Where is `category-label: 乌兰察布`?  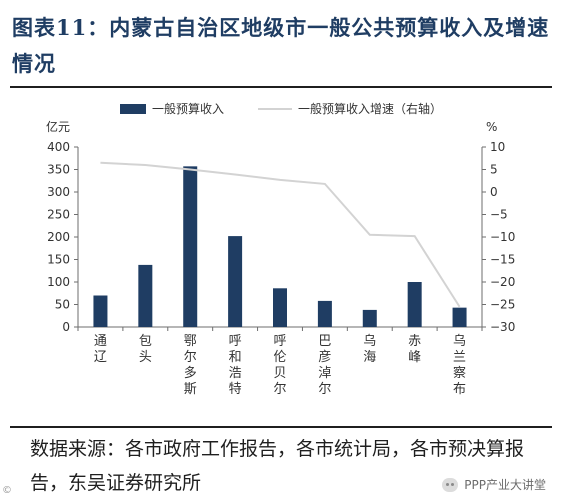
category-label: 乌兰察布 is located at coordinates (459, 365).